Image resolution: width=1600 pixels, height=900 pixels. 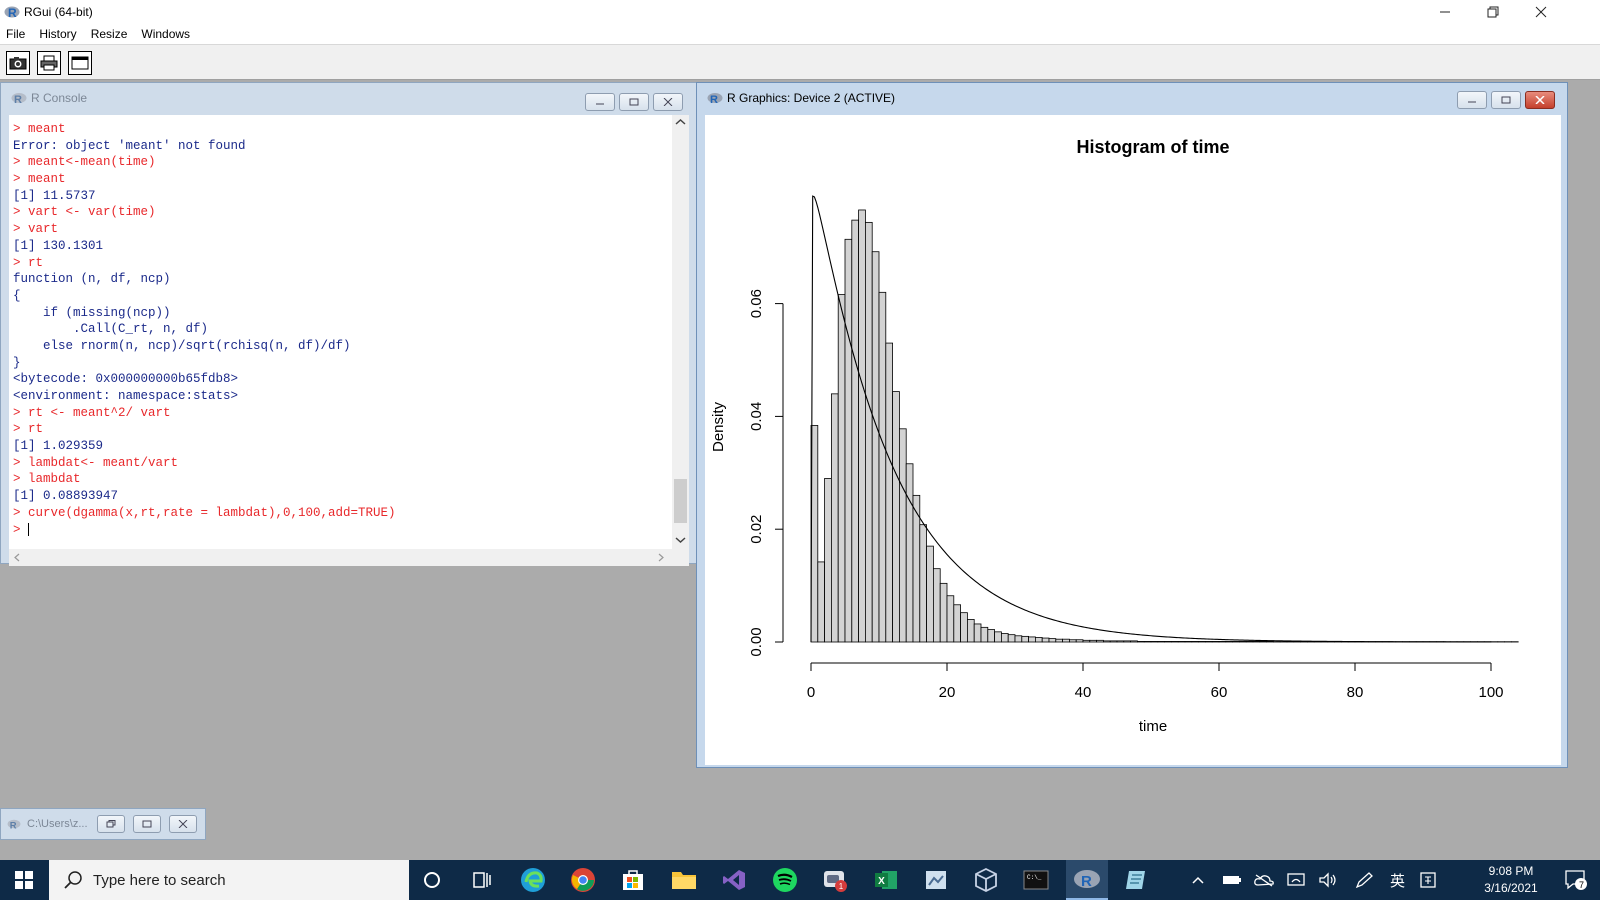 I want to click on minimize-icon, so click(x=600, y=104).